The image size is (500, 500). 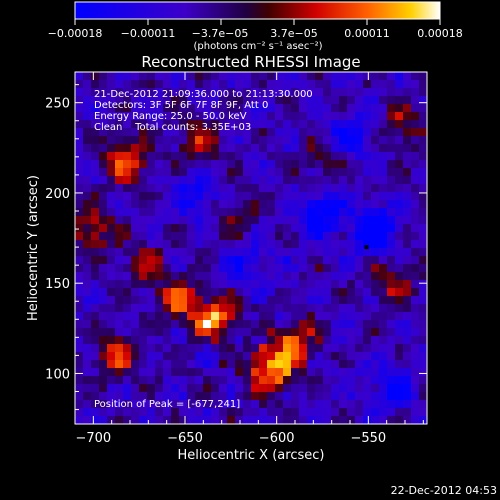 I want to click on x-tick-label: −600, so click(x=277, y=438).